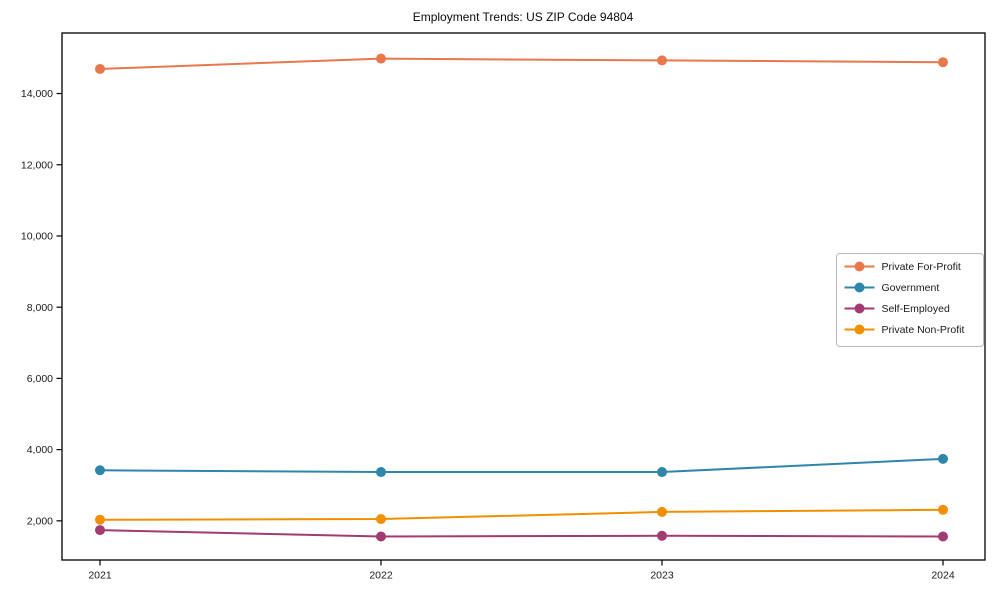  I want to click on x-tick-label: 2022, so click(381, 576).